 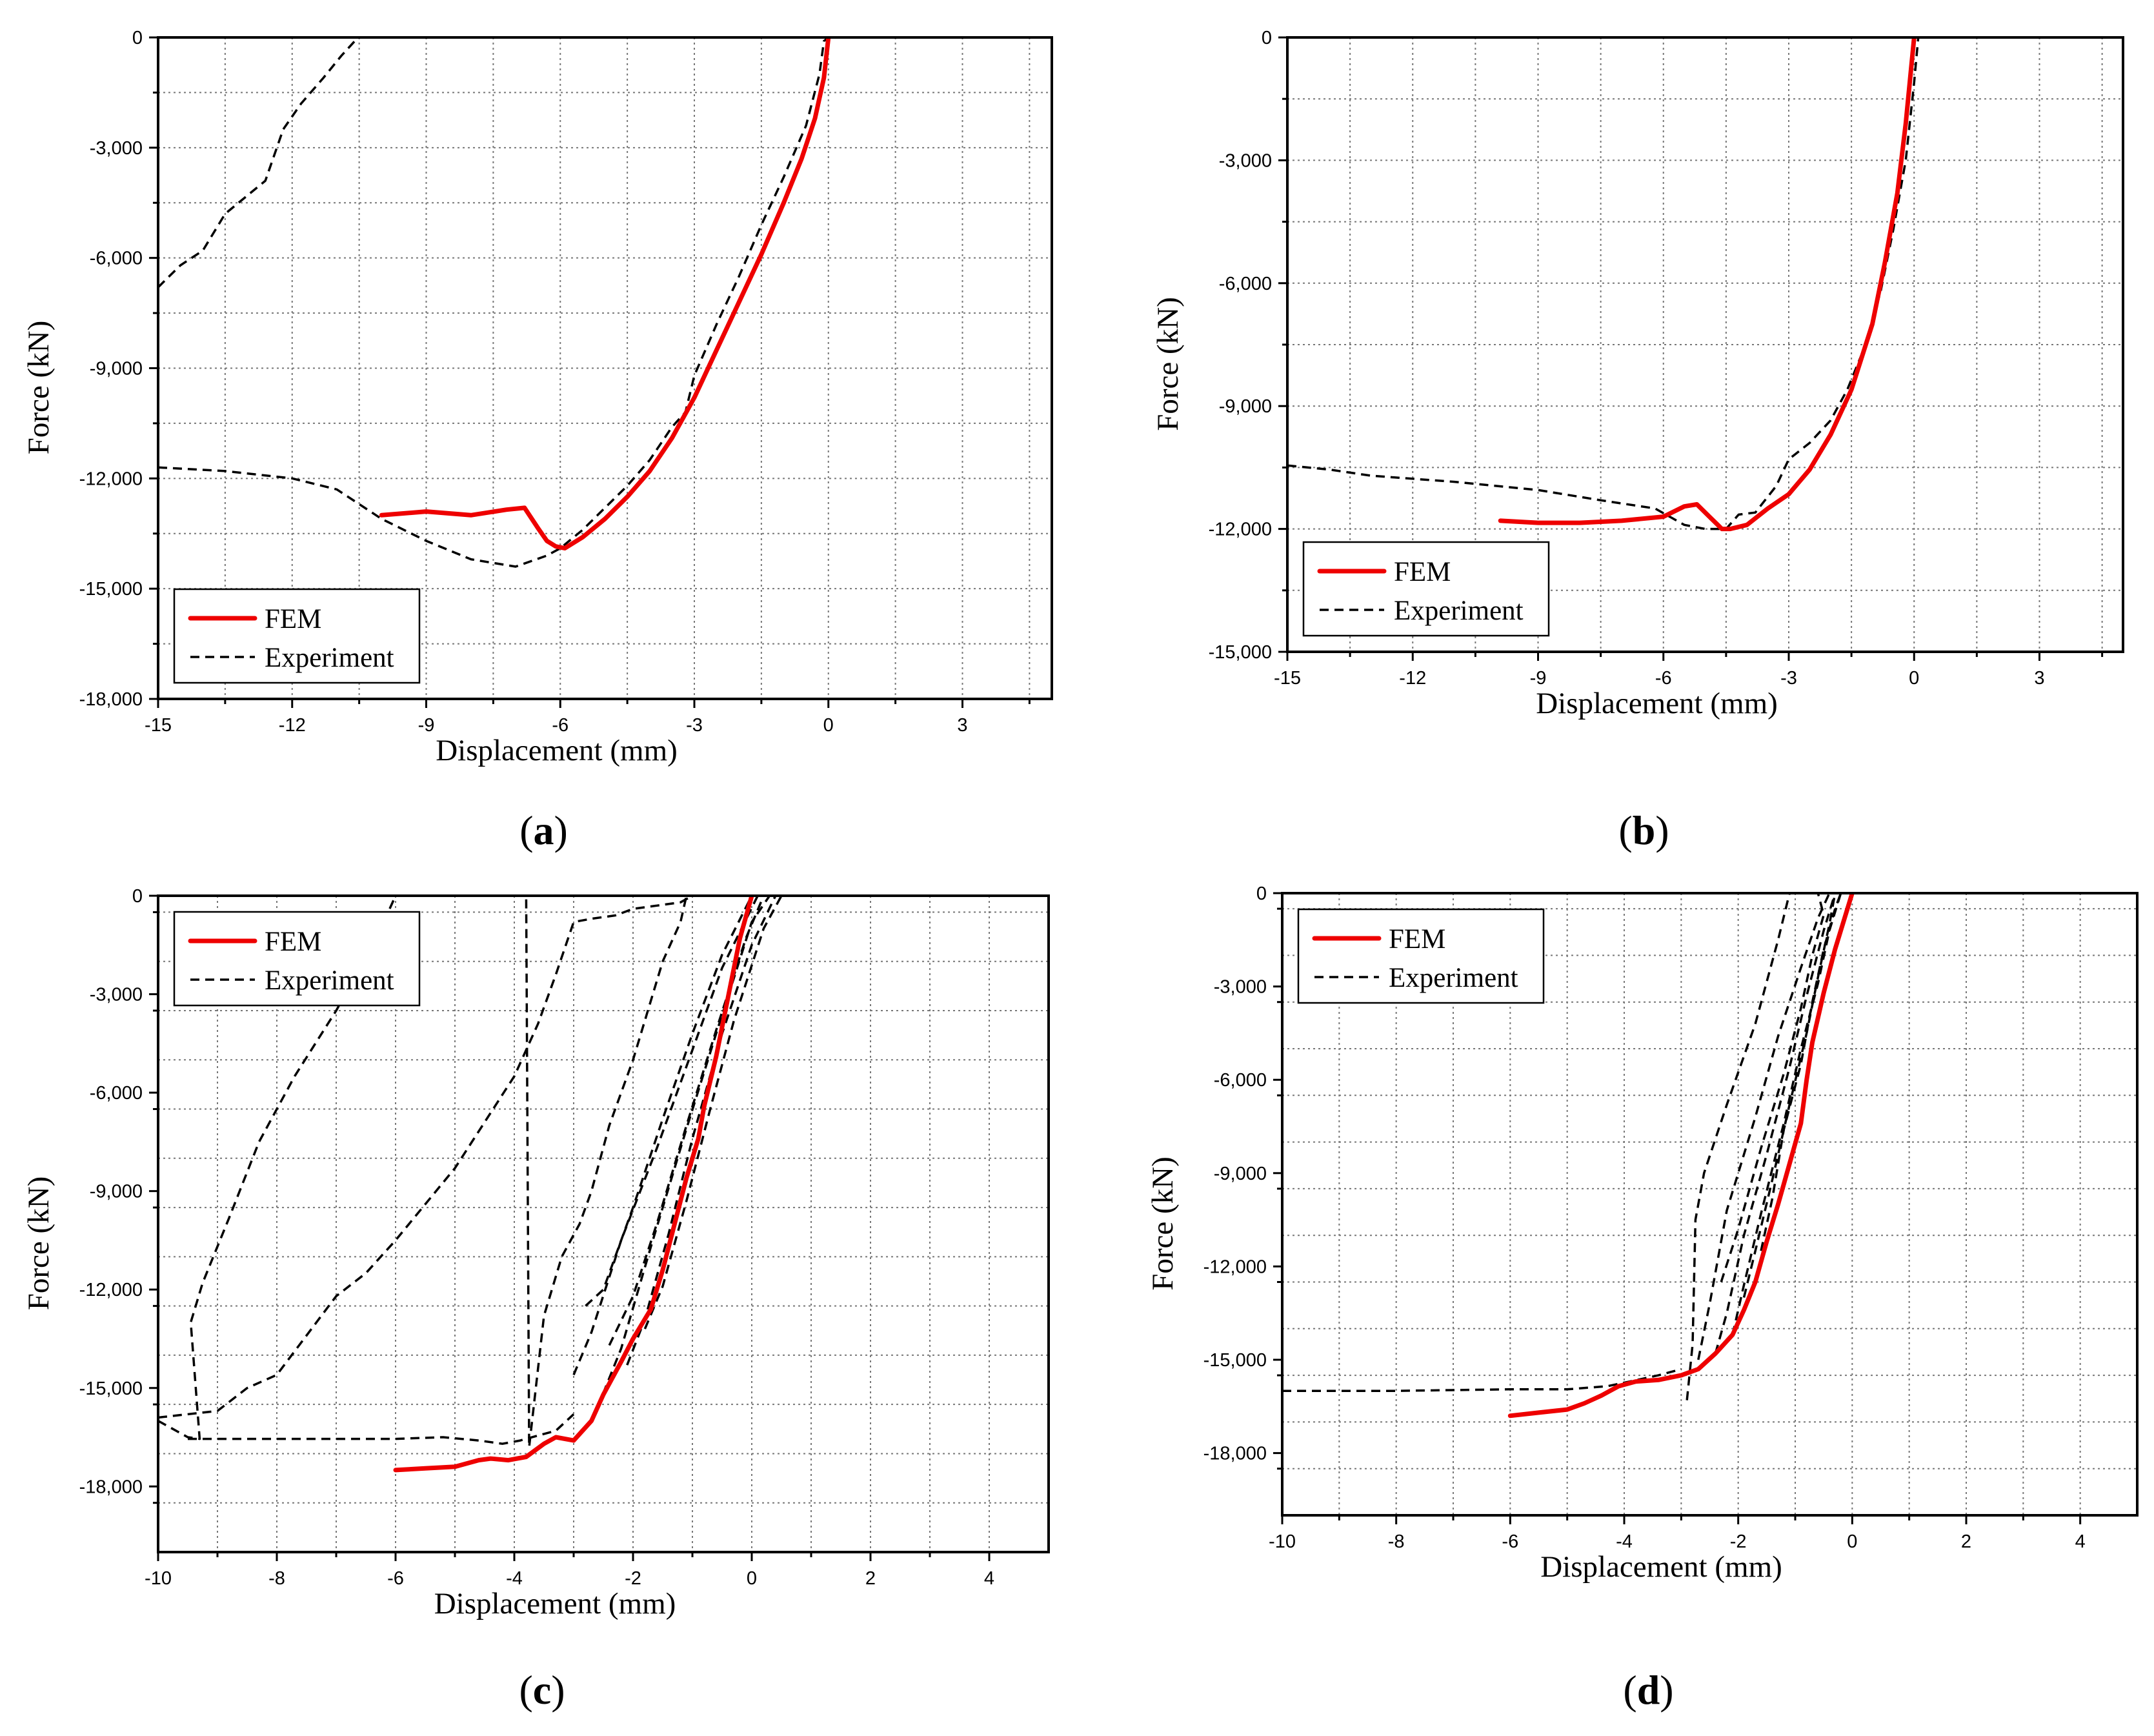 I want to click on panel-d-y-tick-label: -3,000, so click(x=1240, y=987).